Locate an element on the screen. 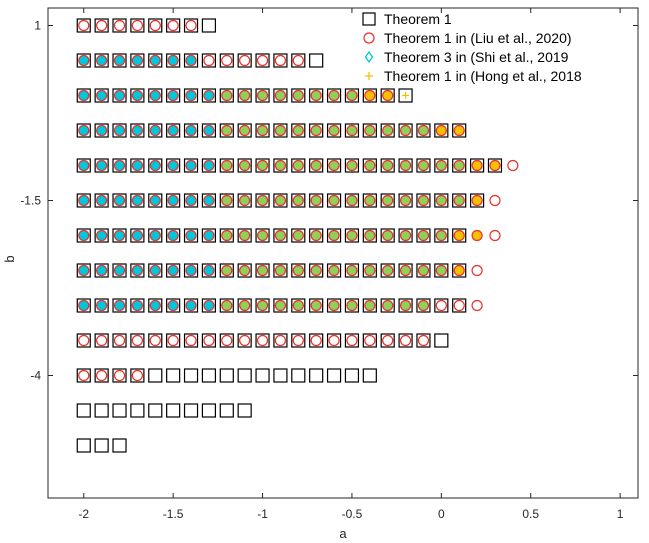 The image size is (649, 543). legend-entry: Theorem 1 in (Hong et al., 2018 is located at coordinates (473, 76).